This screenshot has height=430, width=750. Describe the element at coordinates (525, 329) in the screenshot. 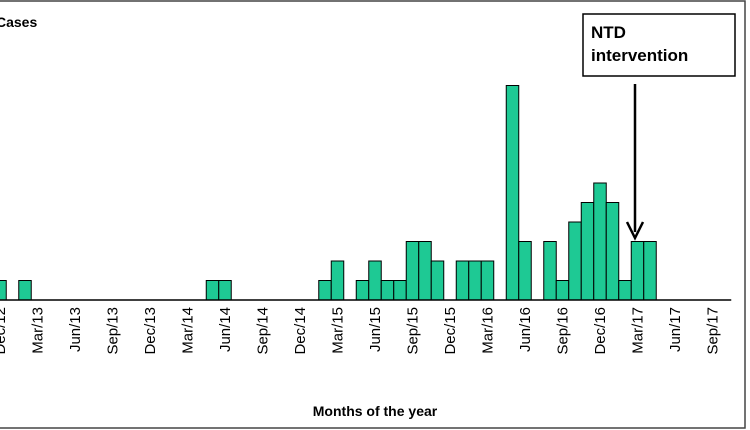

I see `x-tick-label: Jun/16` at that location.